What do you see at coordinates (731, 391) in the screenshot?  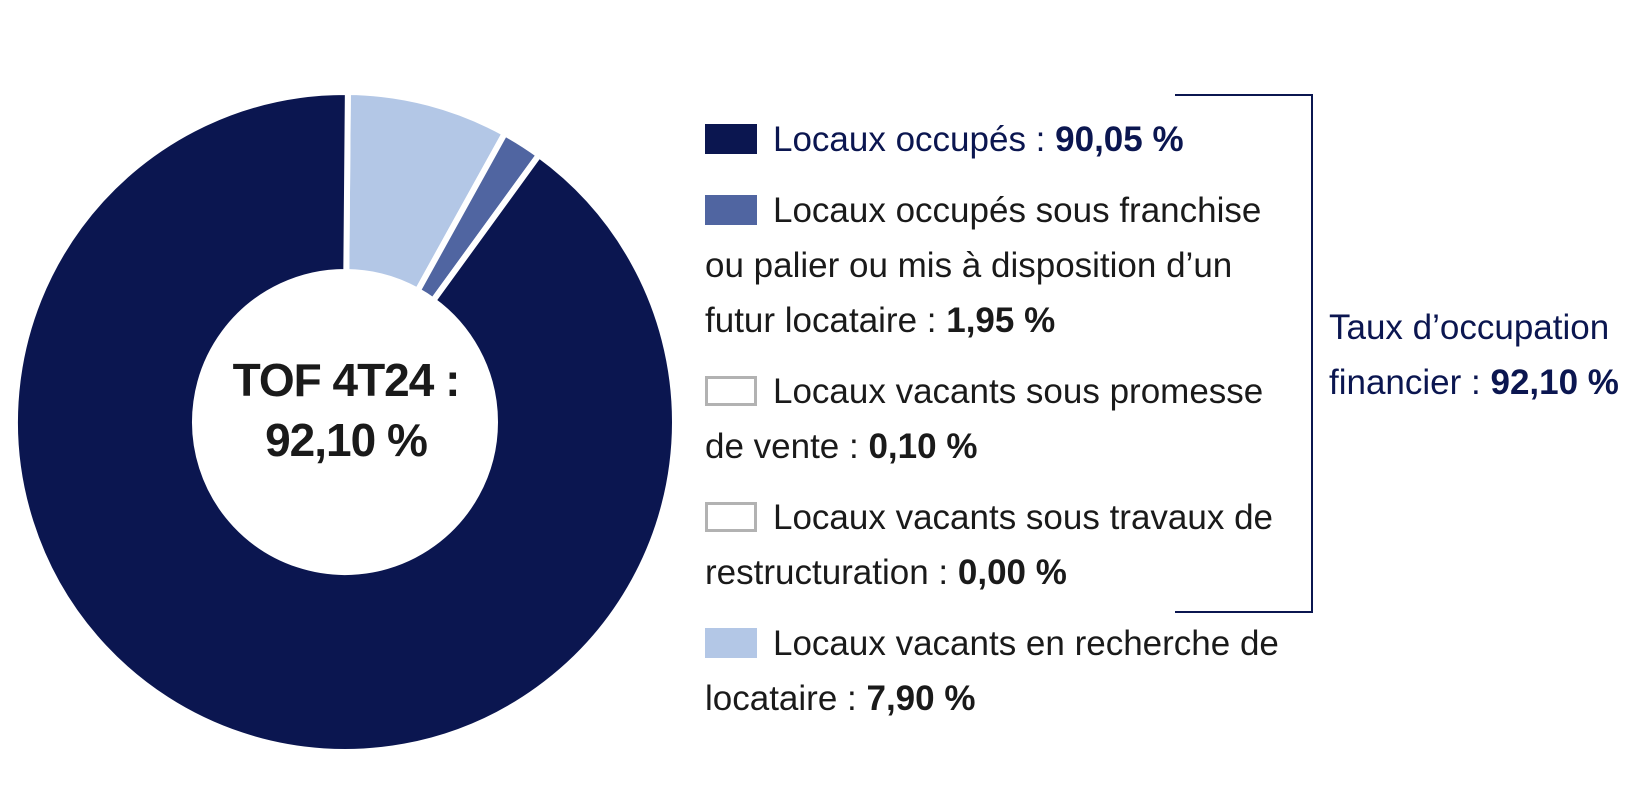 I see `legend-swatch-promise` at bounding box center [731, 391].